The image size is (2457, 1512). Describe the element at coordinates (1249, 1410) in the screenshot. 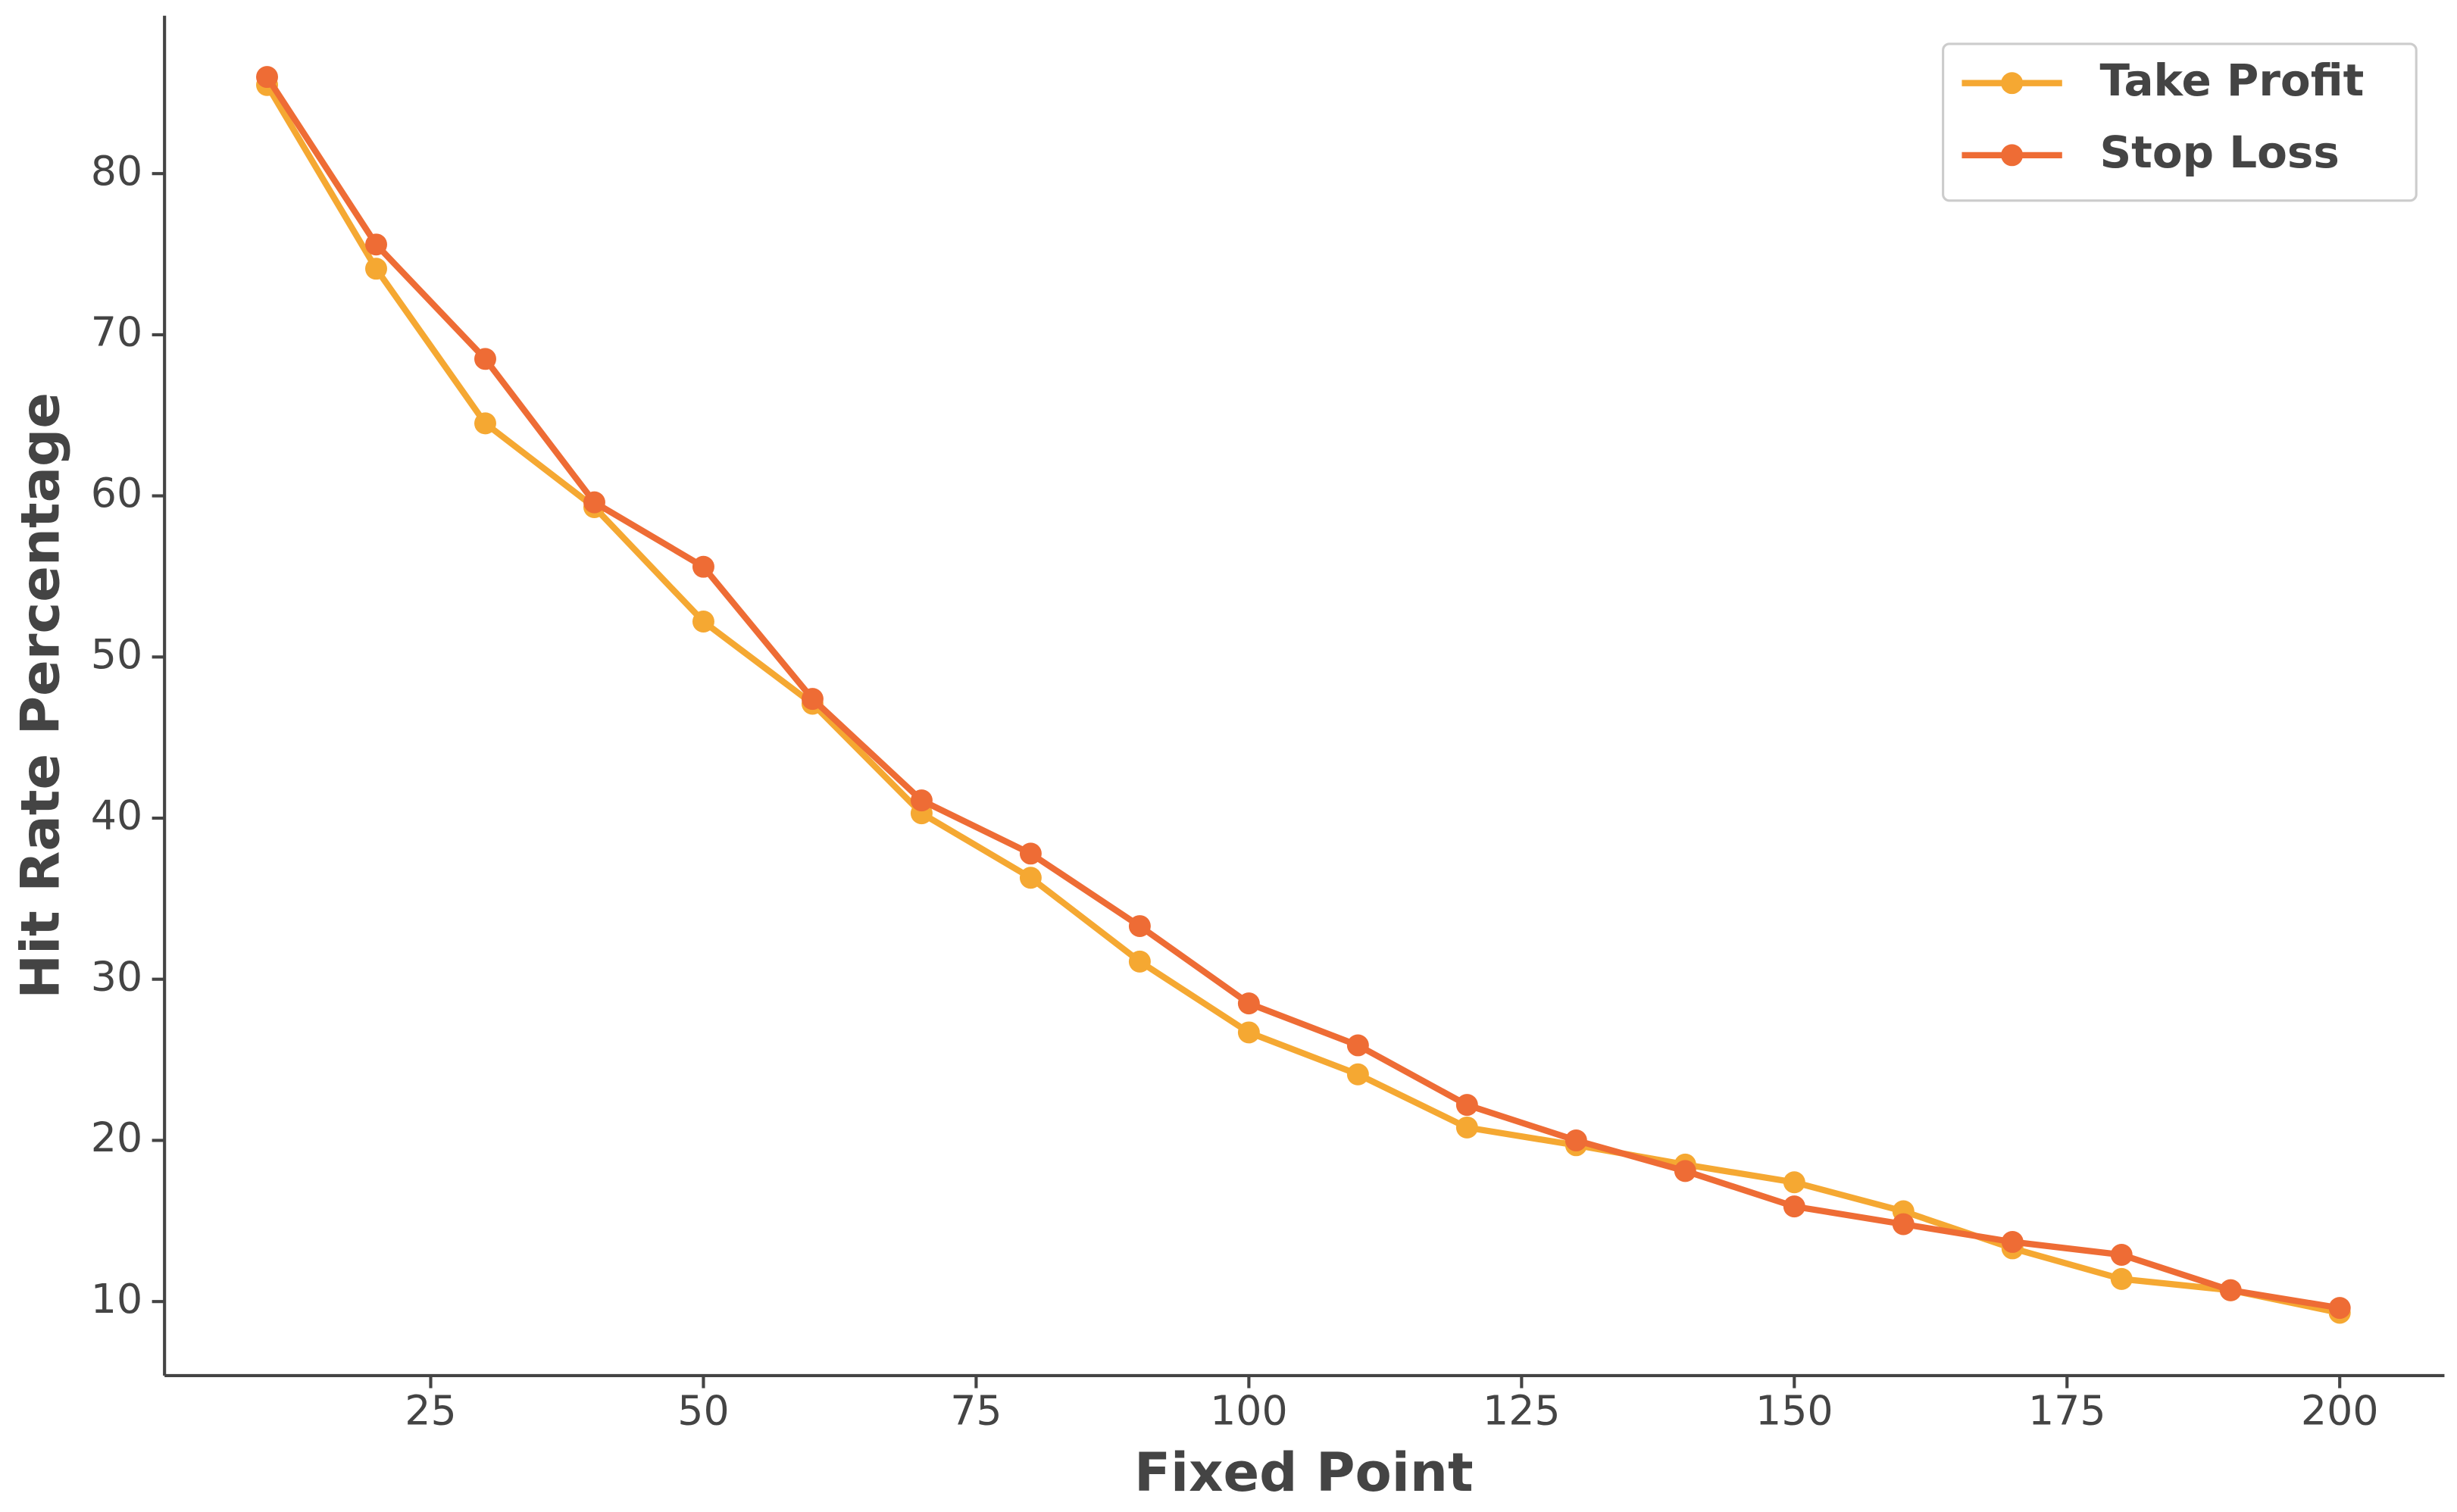

I see `x-tick-label: 100` at that location.